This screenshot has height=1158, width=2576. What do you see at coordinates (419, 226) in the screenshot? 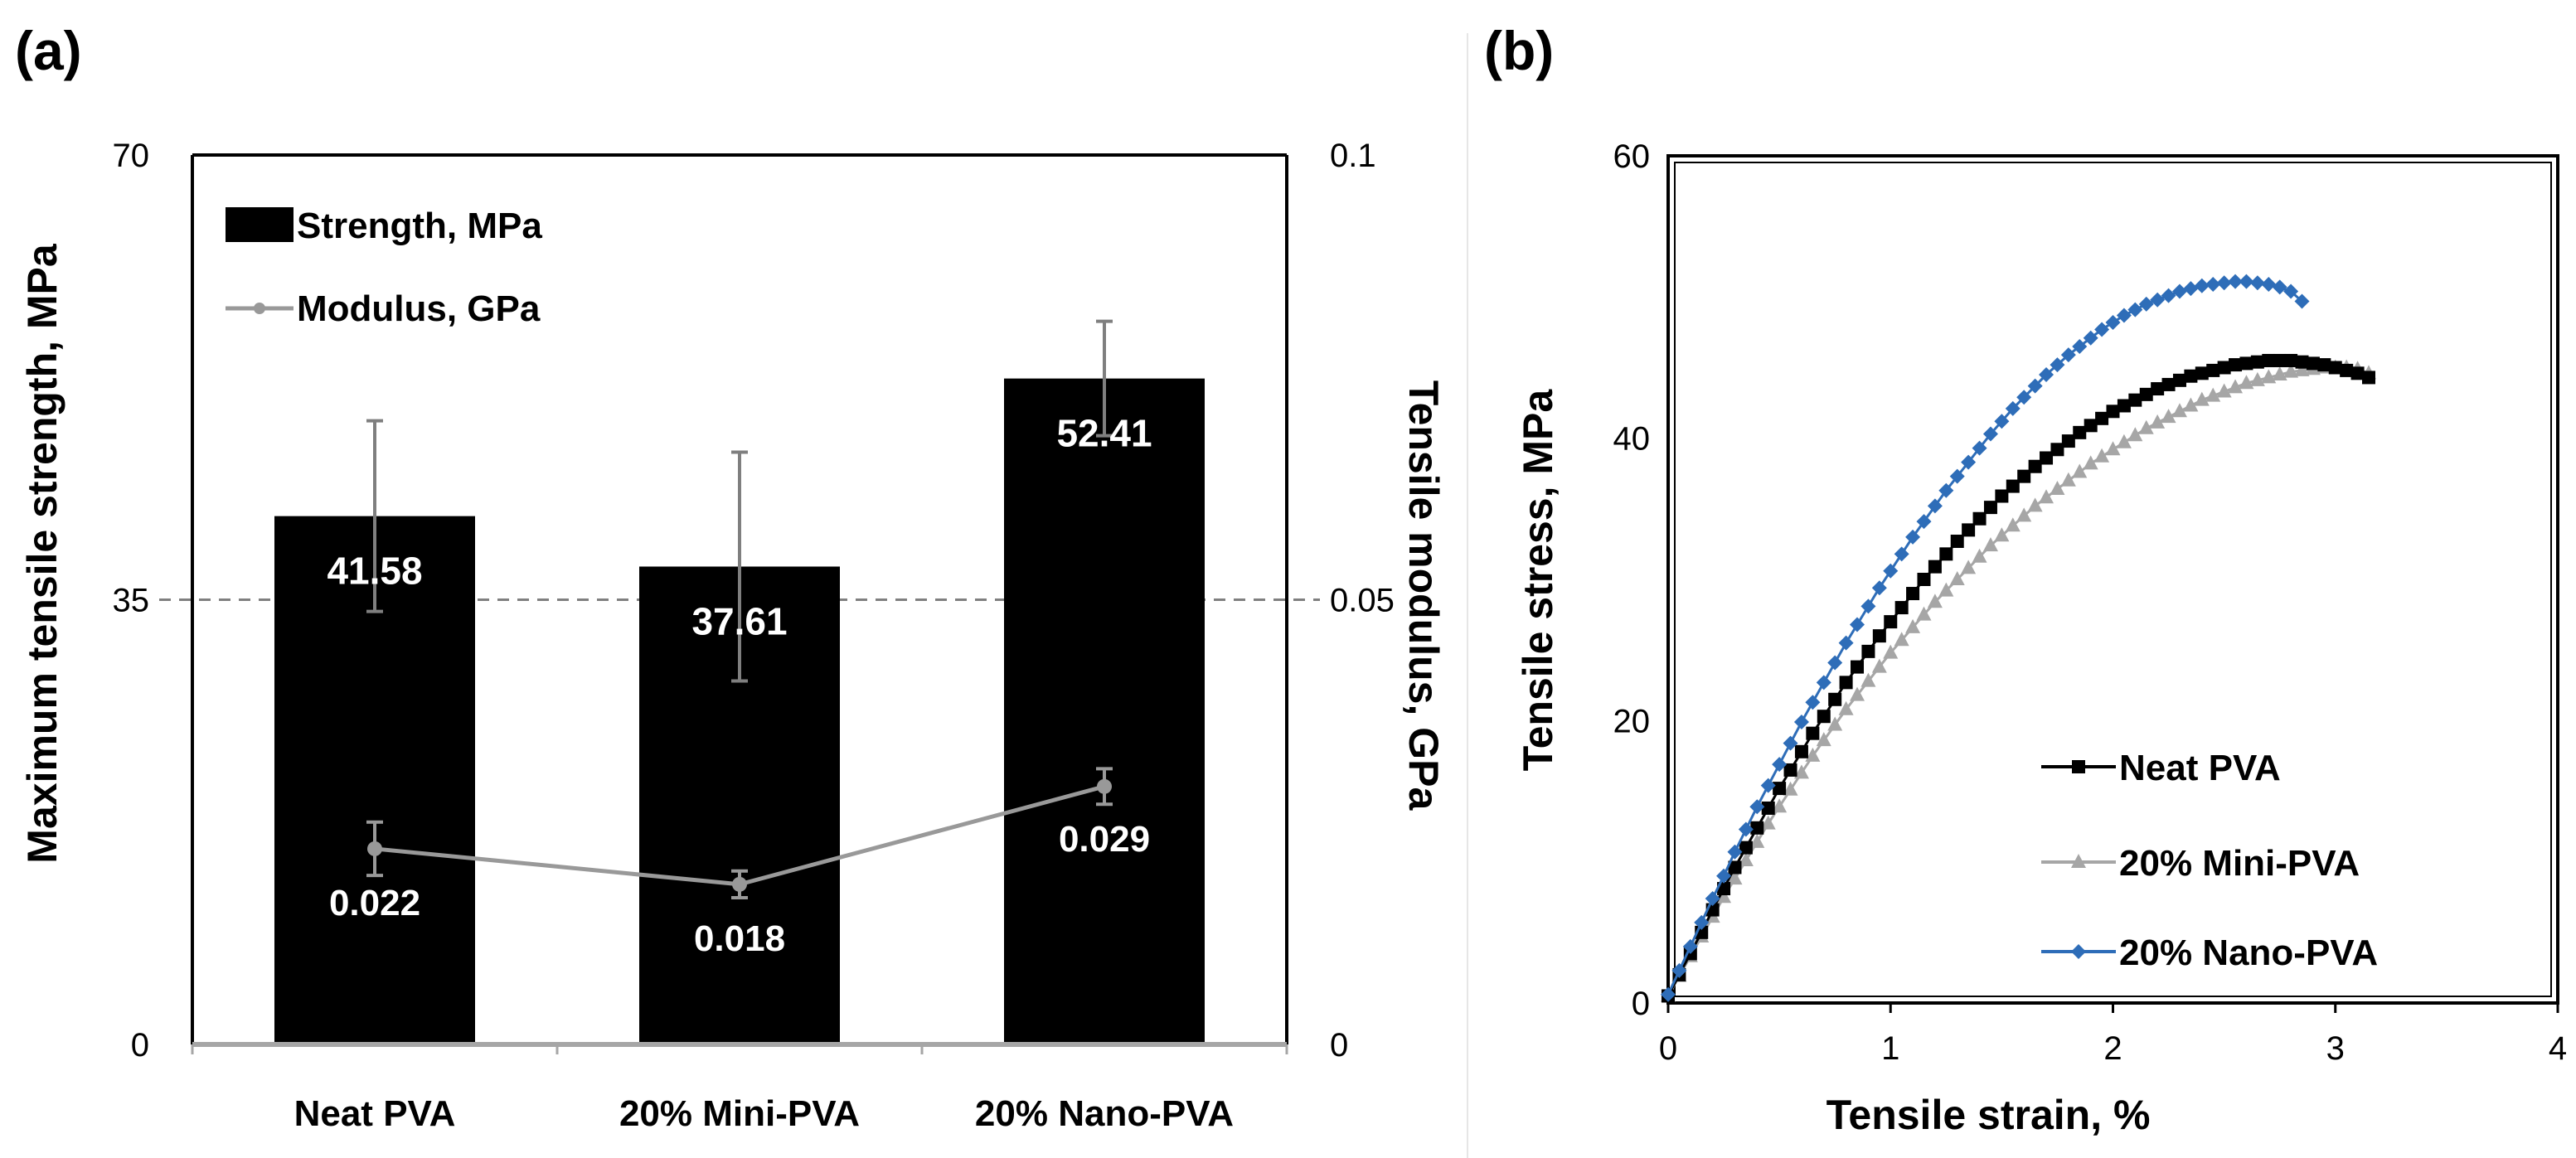
I see `legend-label-strength: Strength, MPa` at bounding box center [419, 226].